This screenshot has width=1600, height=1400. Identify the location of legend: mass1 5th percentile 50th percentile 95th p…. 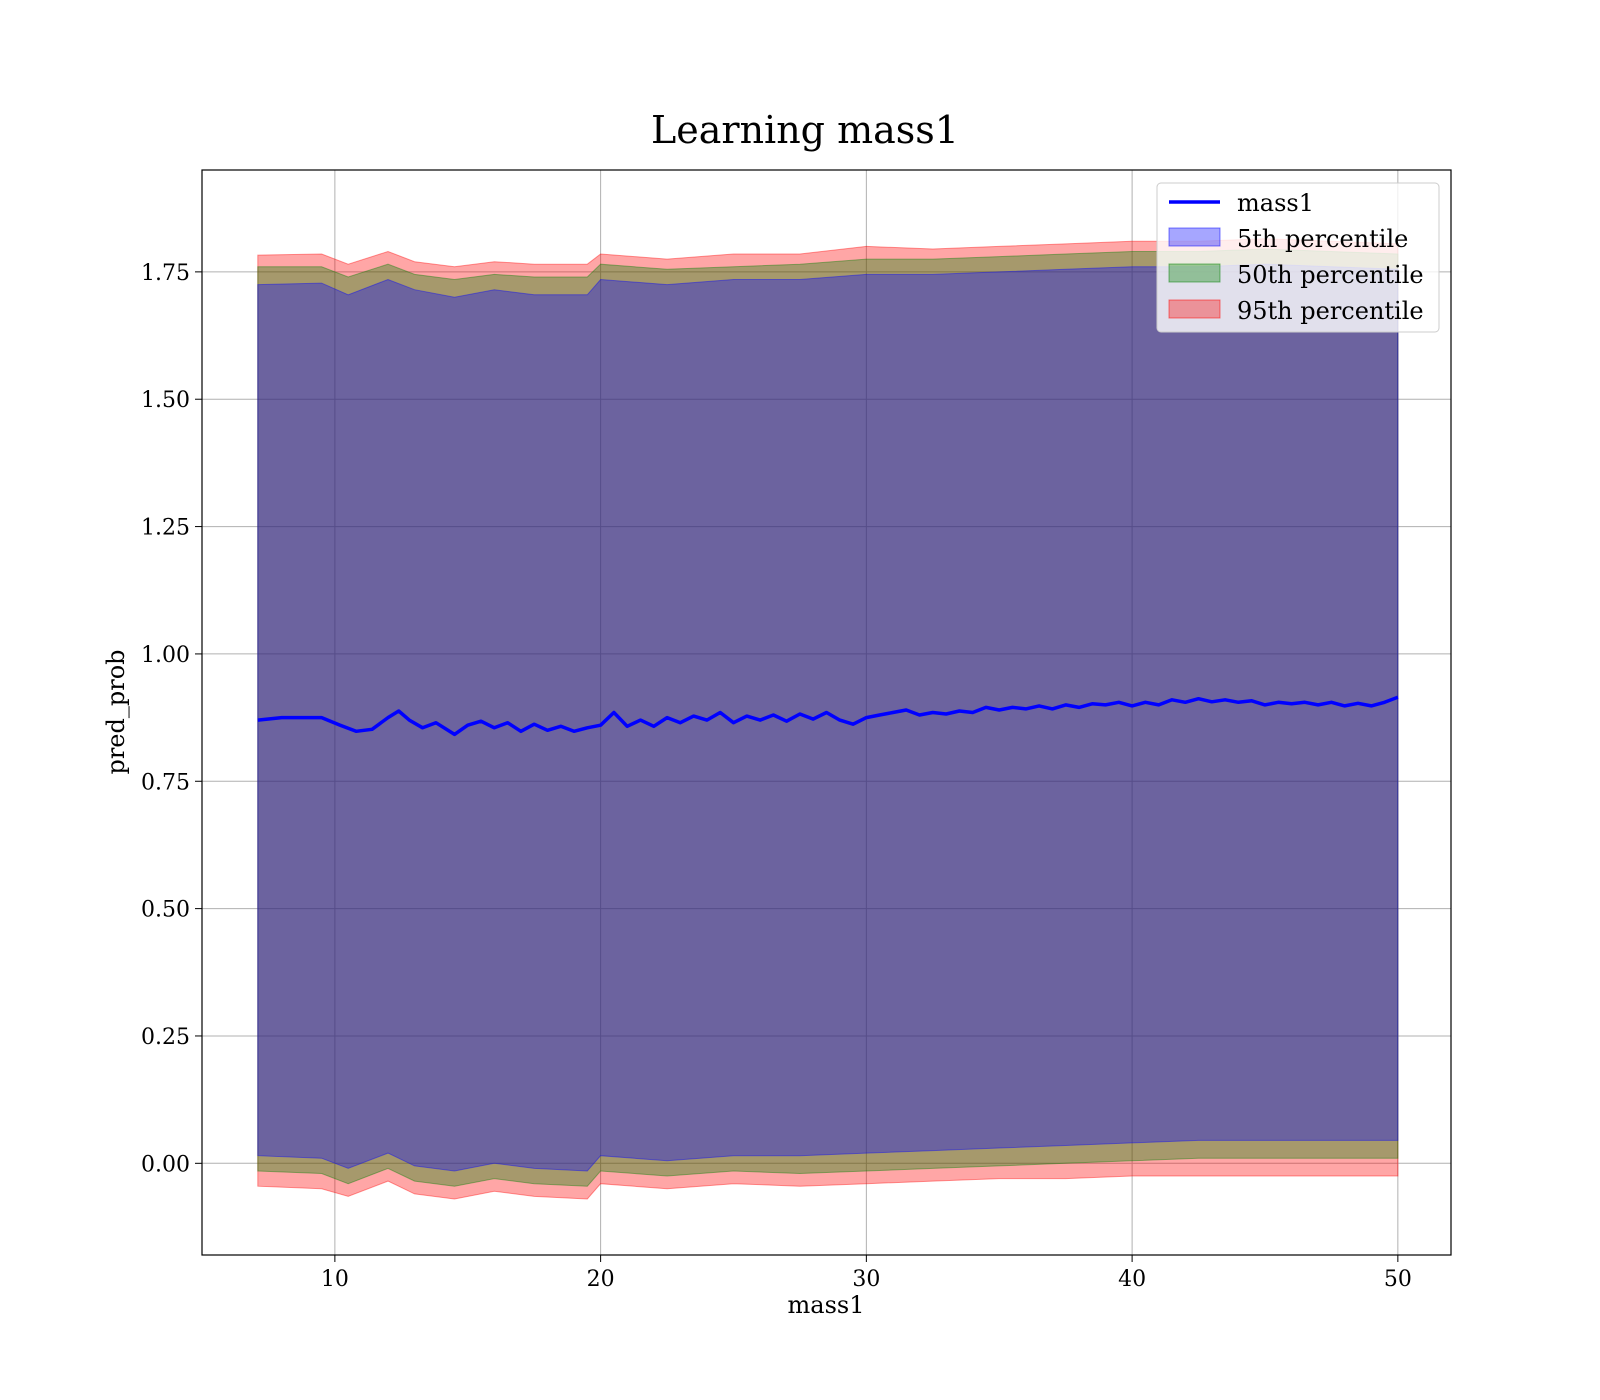
(1298, 257).